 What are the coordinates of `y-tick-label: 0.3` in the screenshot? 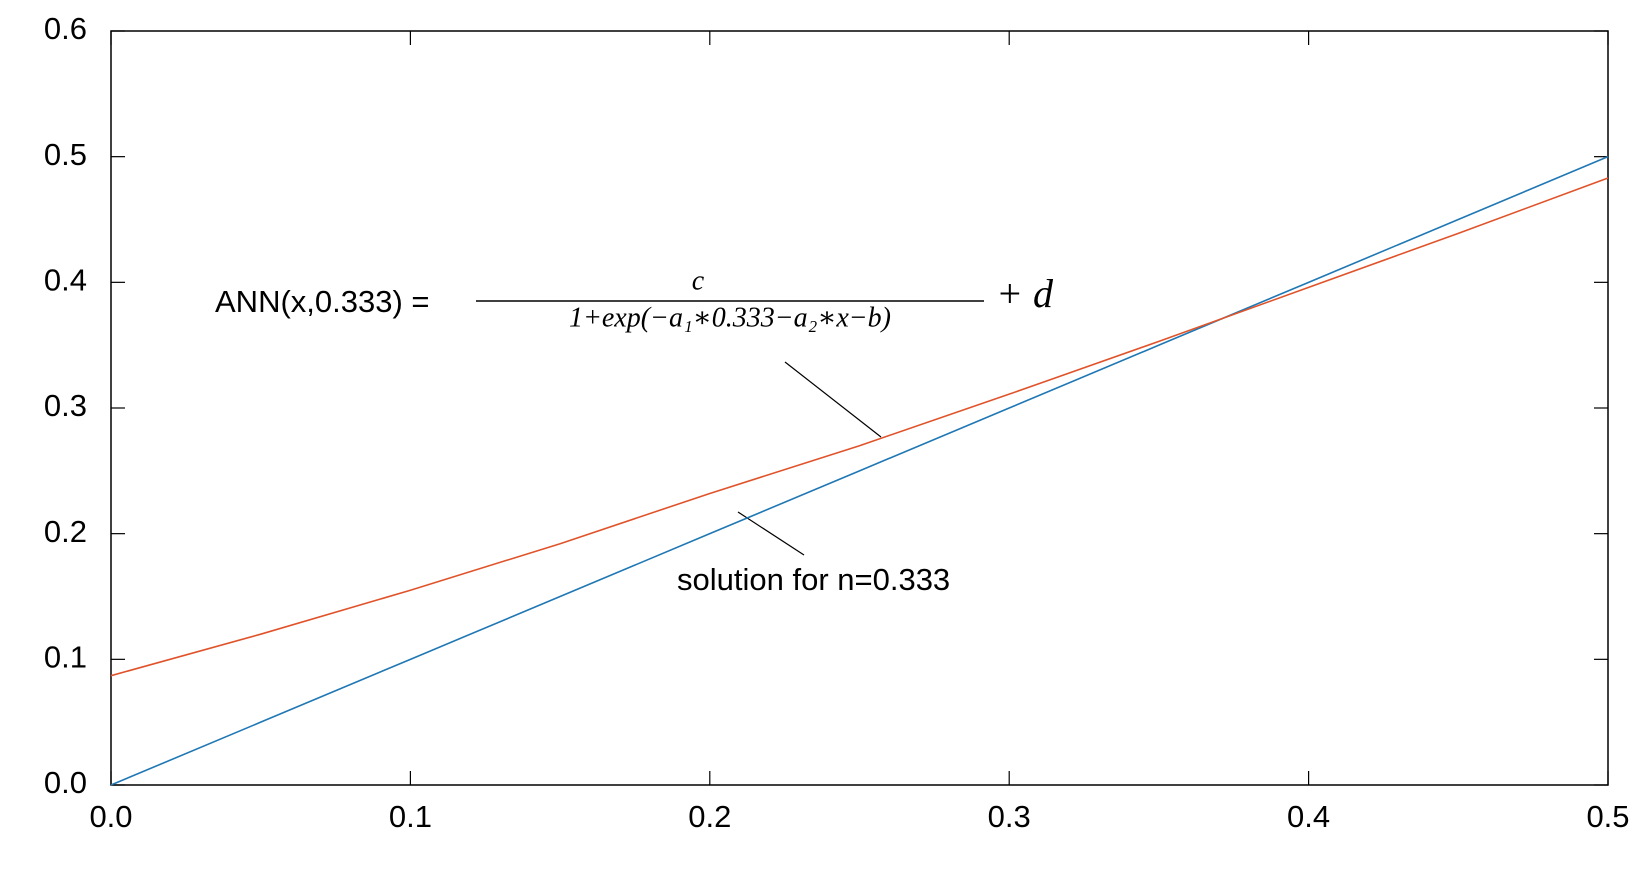 It's located at (65, 405).